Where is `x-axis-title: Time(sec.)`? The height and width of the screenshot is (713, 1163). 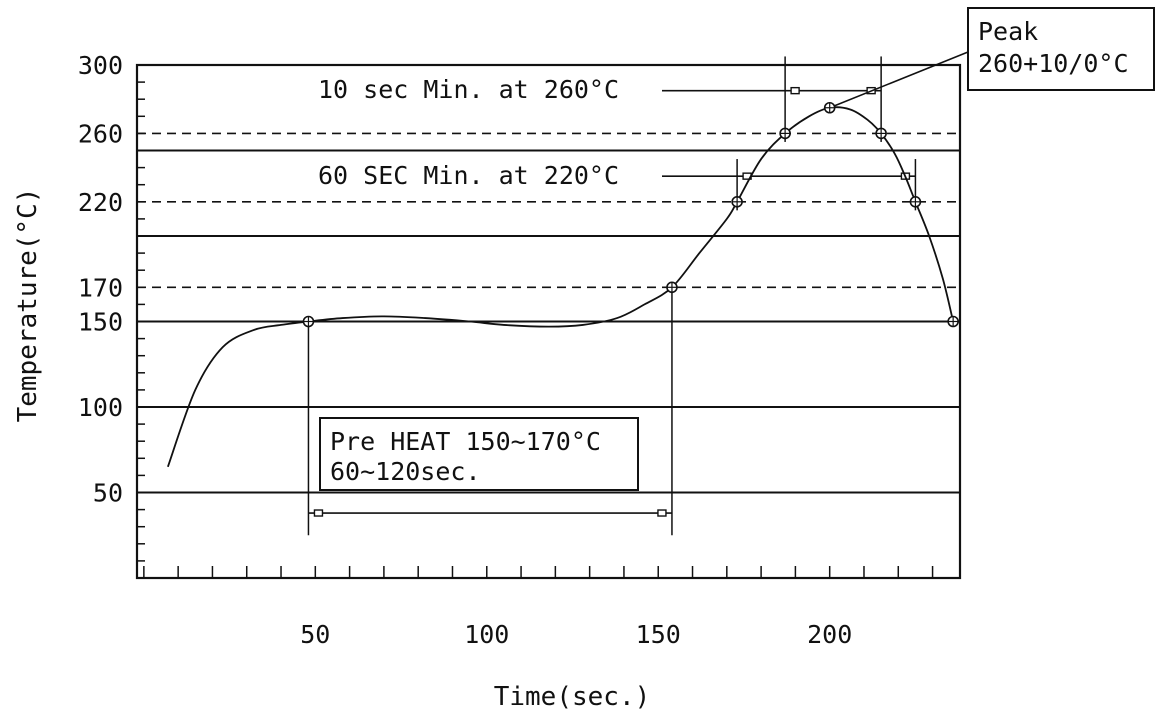
x-axis-title: Time(sec.) is located at coordinates (572, 697).